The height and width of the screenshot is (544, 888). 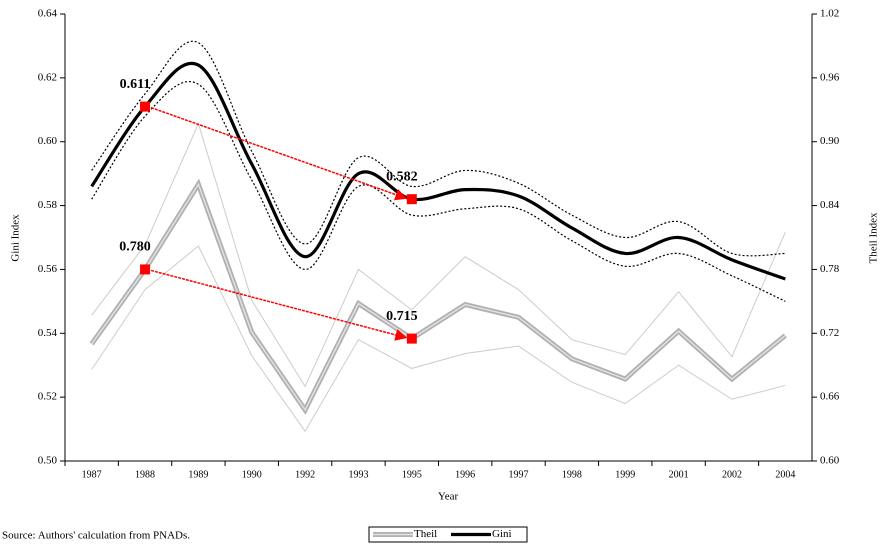 What do you see at coordinates (48, 269) in the screenshot?
I see `y-tick-label: 0.56` at bounding box center [48, 269].